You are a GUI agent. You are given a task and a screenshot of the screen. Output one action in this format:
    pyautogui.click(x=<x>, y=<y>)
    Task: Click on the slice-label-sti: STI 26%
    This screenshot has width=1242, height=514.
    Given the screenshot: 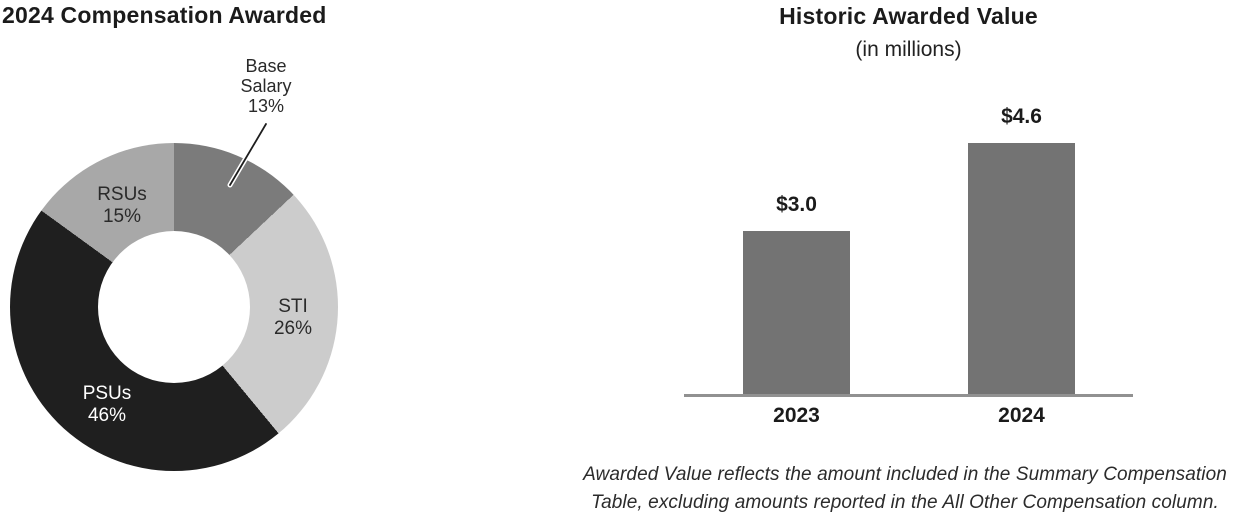 What is the action you would take?
    pyautogui.click(x=293, y=318)
    